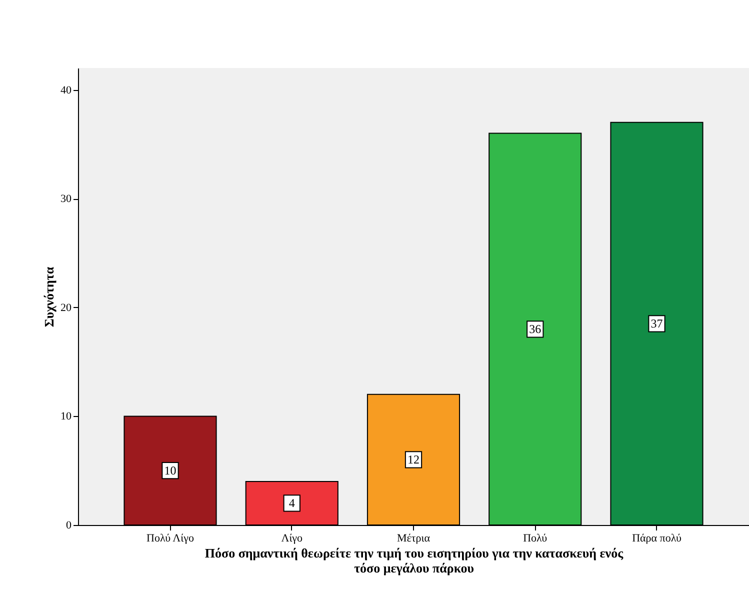 Image resolution: width=749 pixels, height=604 pixels. I want to click on y-tick-label: 40, so click(66, 90).